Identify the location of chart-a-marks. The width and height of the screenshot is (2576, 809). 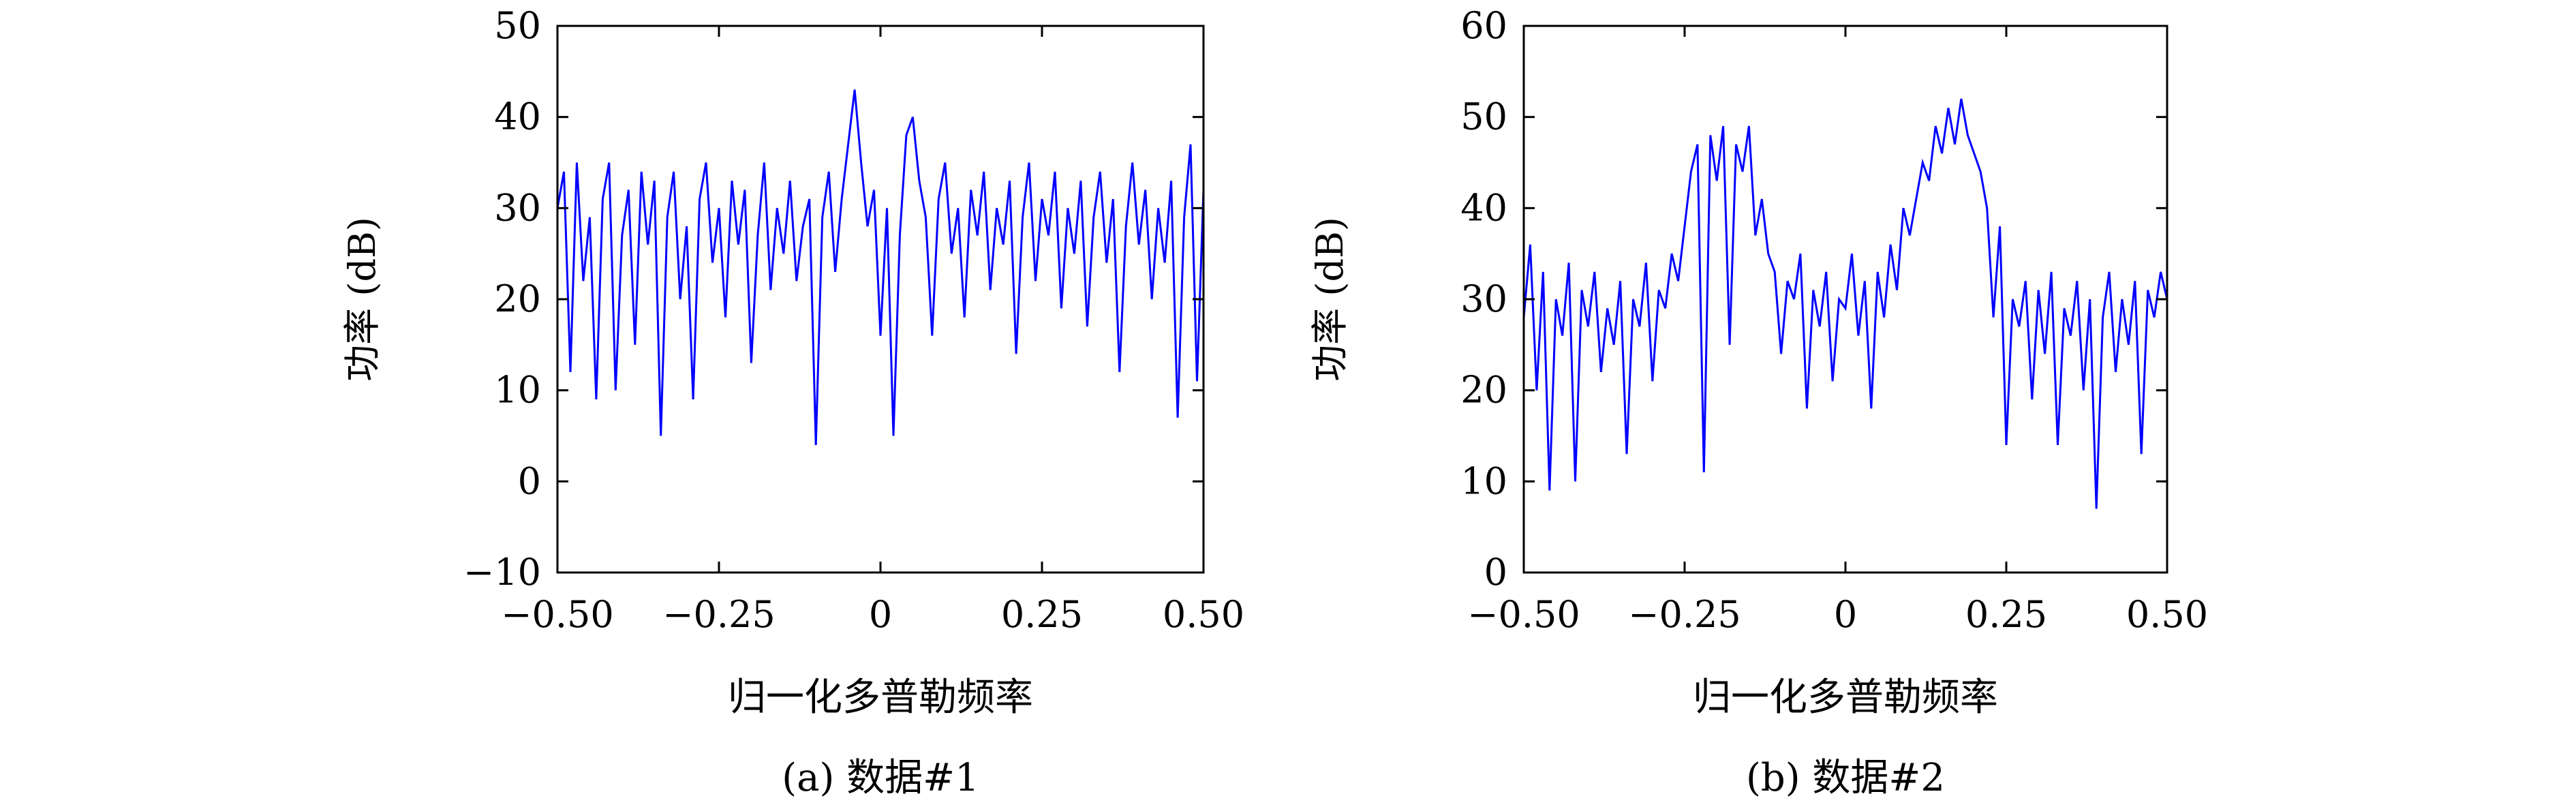
(881, 267).